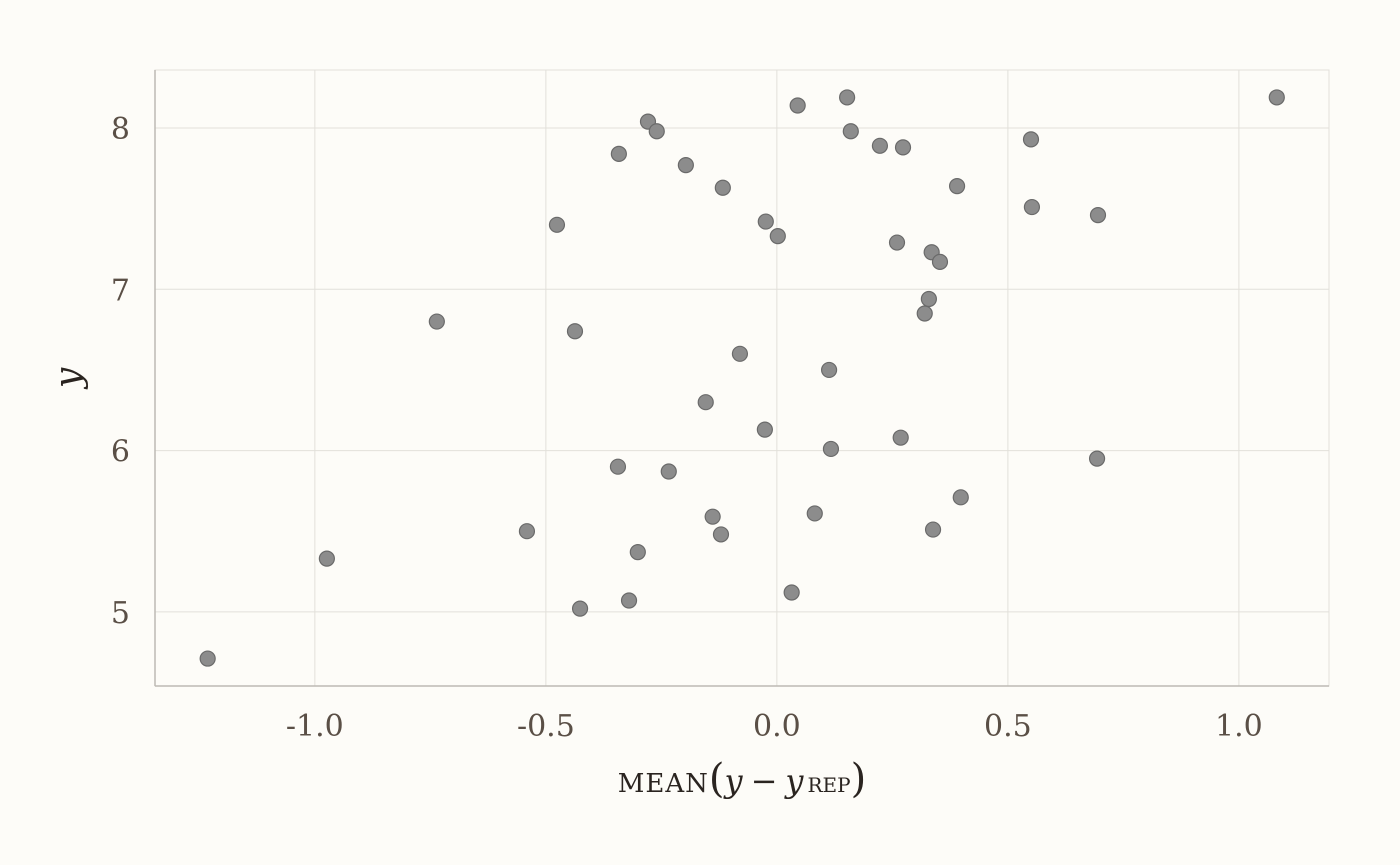  What do you see at coordinates (546, 726) in the screenshot?
I see `x-tick-label: -0.5` at bounding box center [546, 726].